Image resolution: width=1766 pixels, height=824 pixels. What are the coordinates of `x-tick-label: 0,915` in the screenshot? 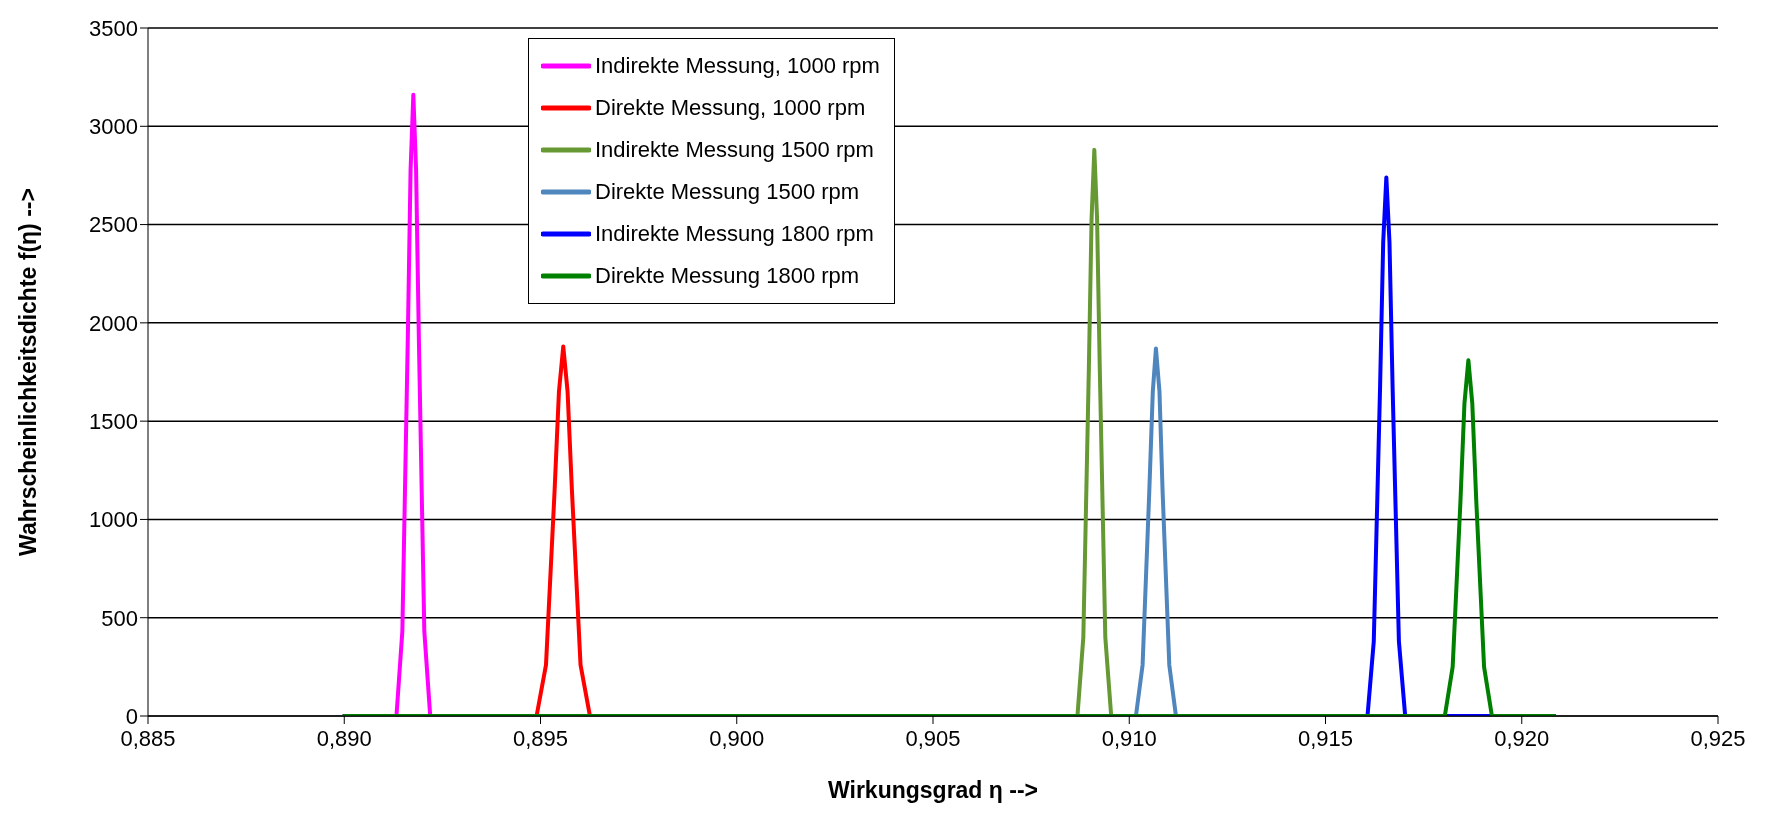 It's located at (1325, 738).